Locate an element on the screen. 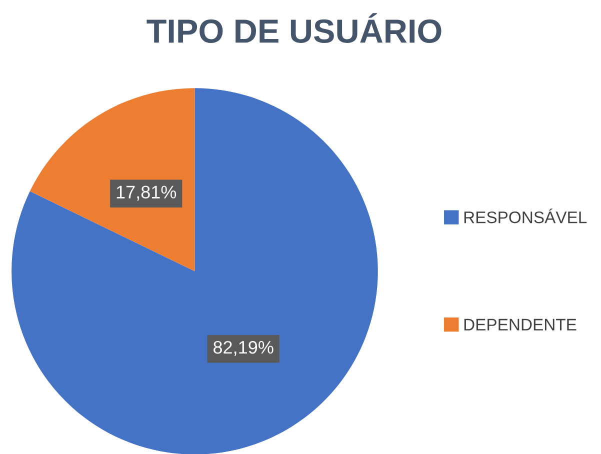 This screenshot has height=454, width=601. data-label: 82,19% is located at coordinates (244, 348).